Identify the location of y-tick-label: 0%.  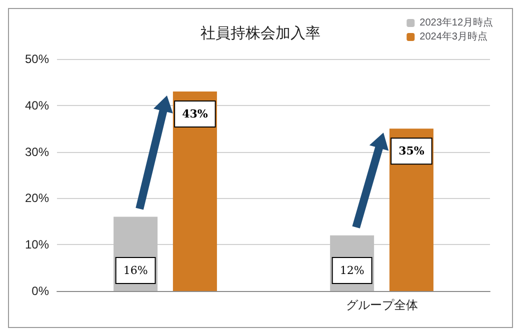
(41, 291).